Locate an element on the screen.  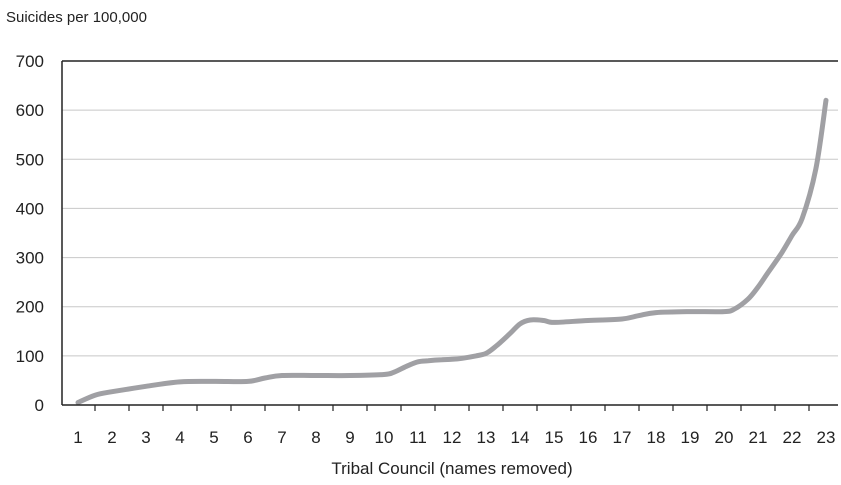
y-axis-title: Suicides per 100,000 is located at coordinates (76, 17).